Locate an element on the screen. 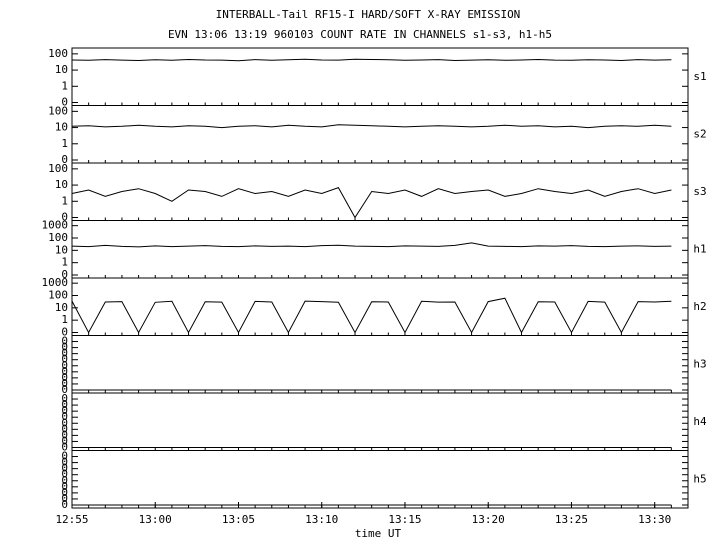 This screenshot has height=550, width=720. x-axis-label: time UT is located at coordinates (378, 533).